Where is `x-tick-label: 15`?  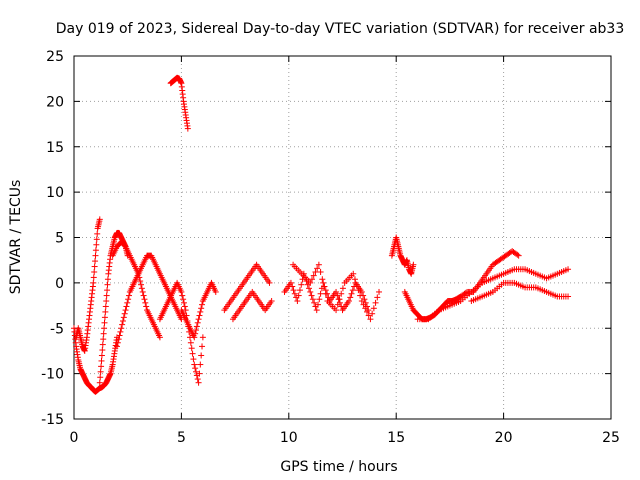
x-tick-label: 15 is located at coordinates (396, 438).